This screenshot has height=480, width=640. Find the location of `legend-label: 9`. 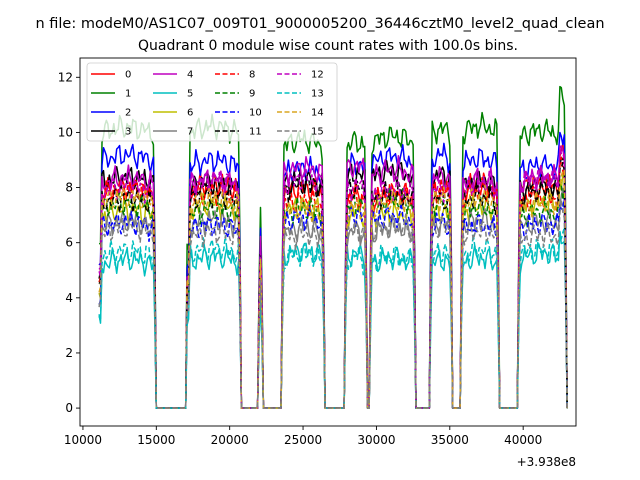

legend-label: 9 is located at coordinates (252, 94).